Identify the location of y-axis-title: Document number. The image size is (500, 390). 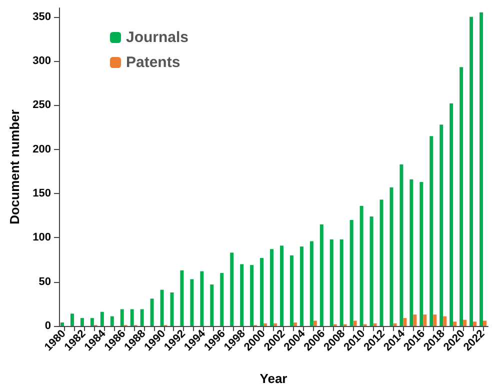
(14, 167).